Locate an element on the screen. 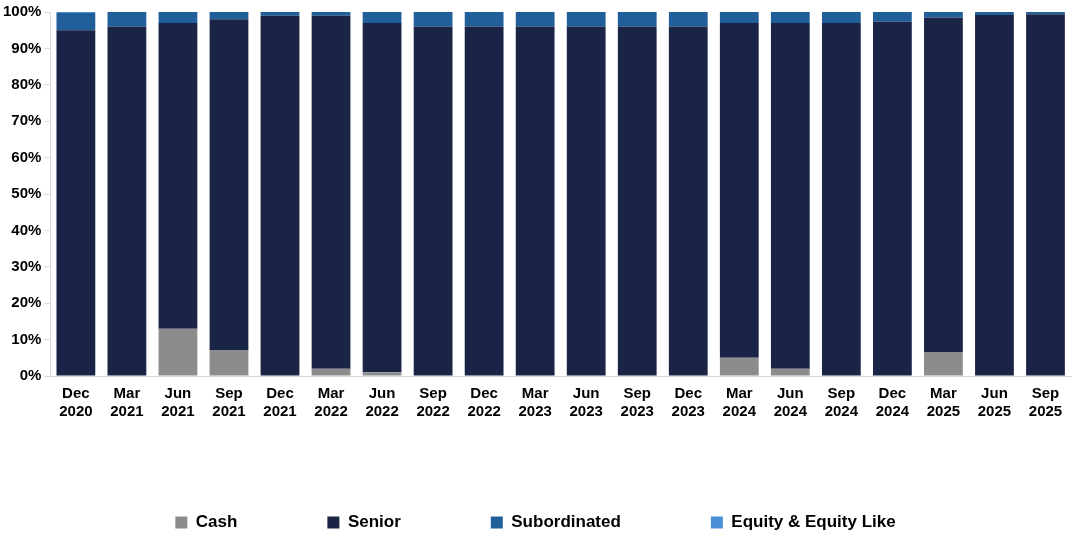  x-tick-label: Mar 2024 is located at coordinates (739, 402).